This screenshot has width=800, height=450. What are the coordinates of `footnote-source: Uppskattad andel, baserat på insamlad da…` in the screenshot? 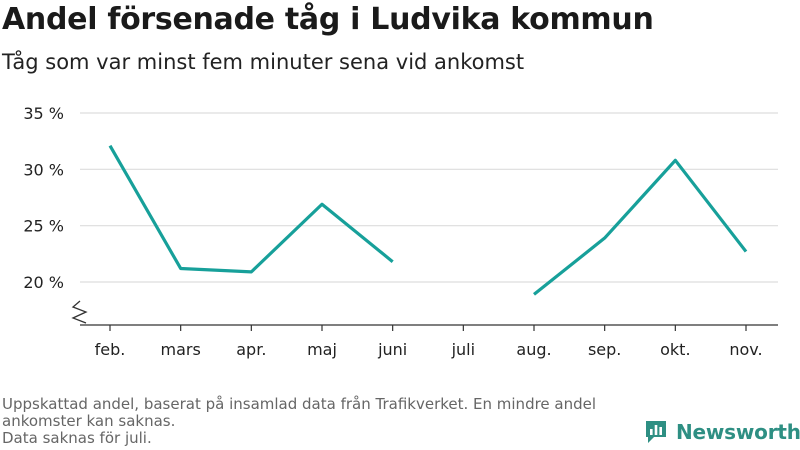 It's located at (299, 412).